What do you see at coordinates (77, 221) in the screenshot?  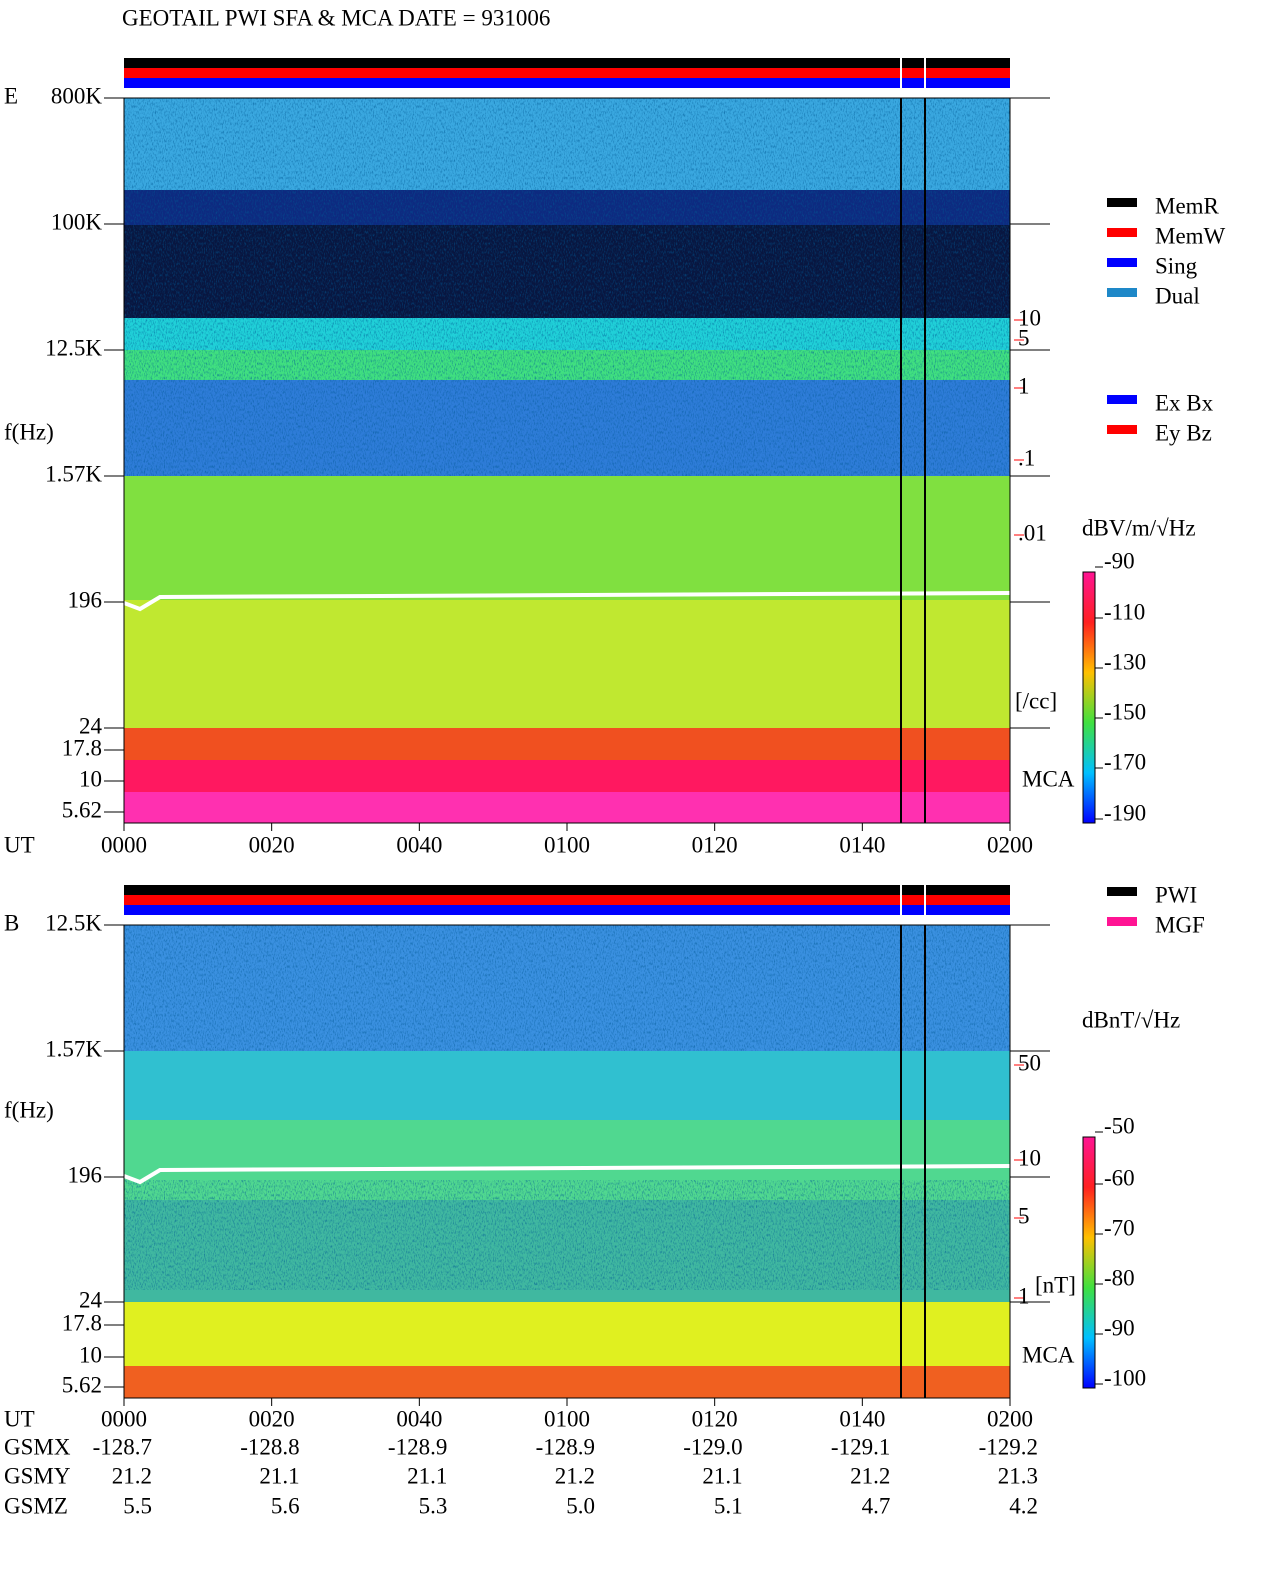 I see `freq-tick-label: 100K` at bounding box center [77, 221].